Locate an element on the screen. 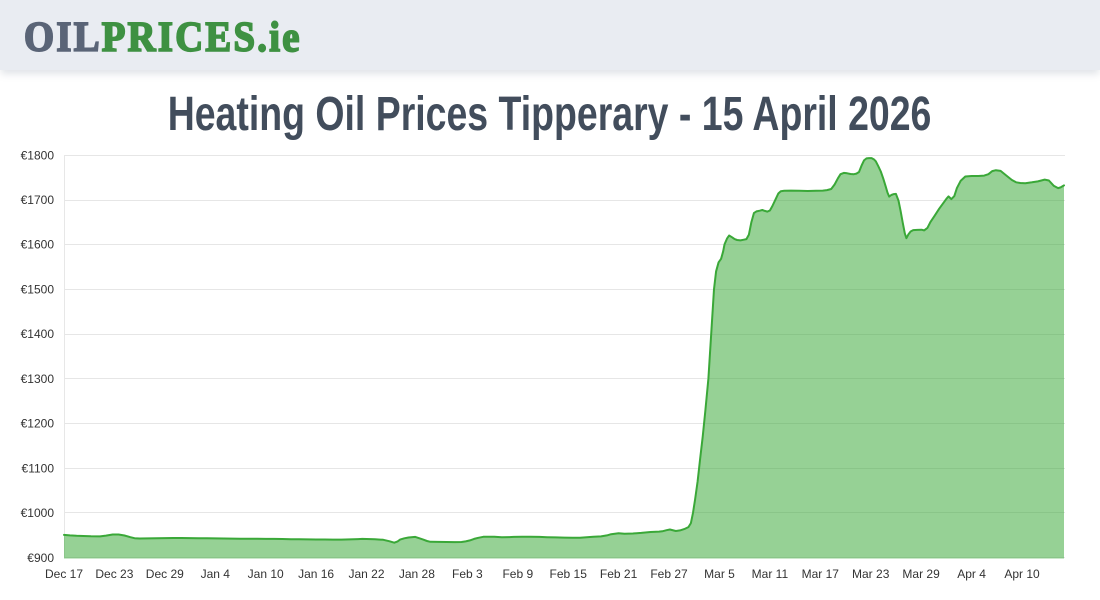 The image size is (1100, 600). svg-text: Mar 23 is located at coordinates (871, 574).